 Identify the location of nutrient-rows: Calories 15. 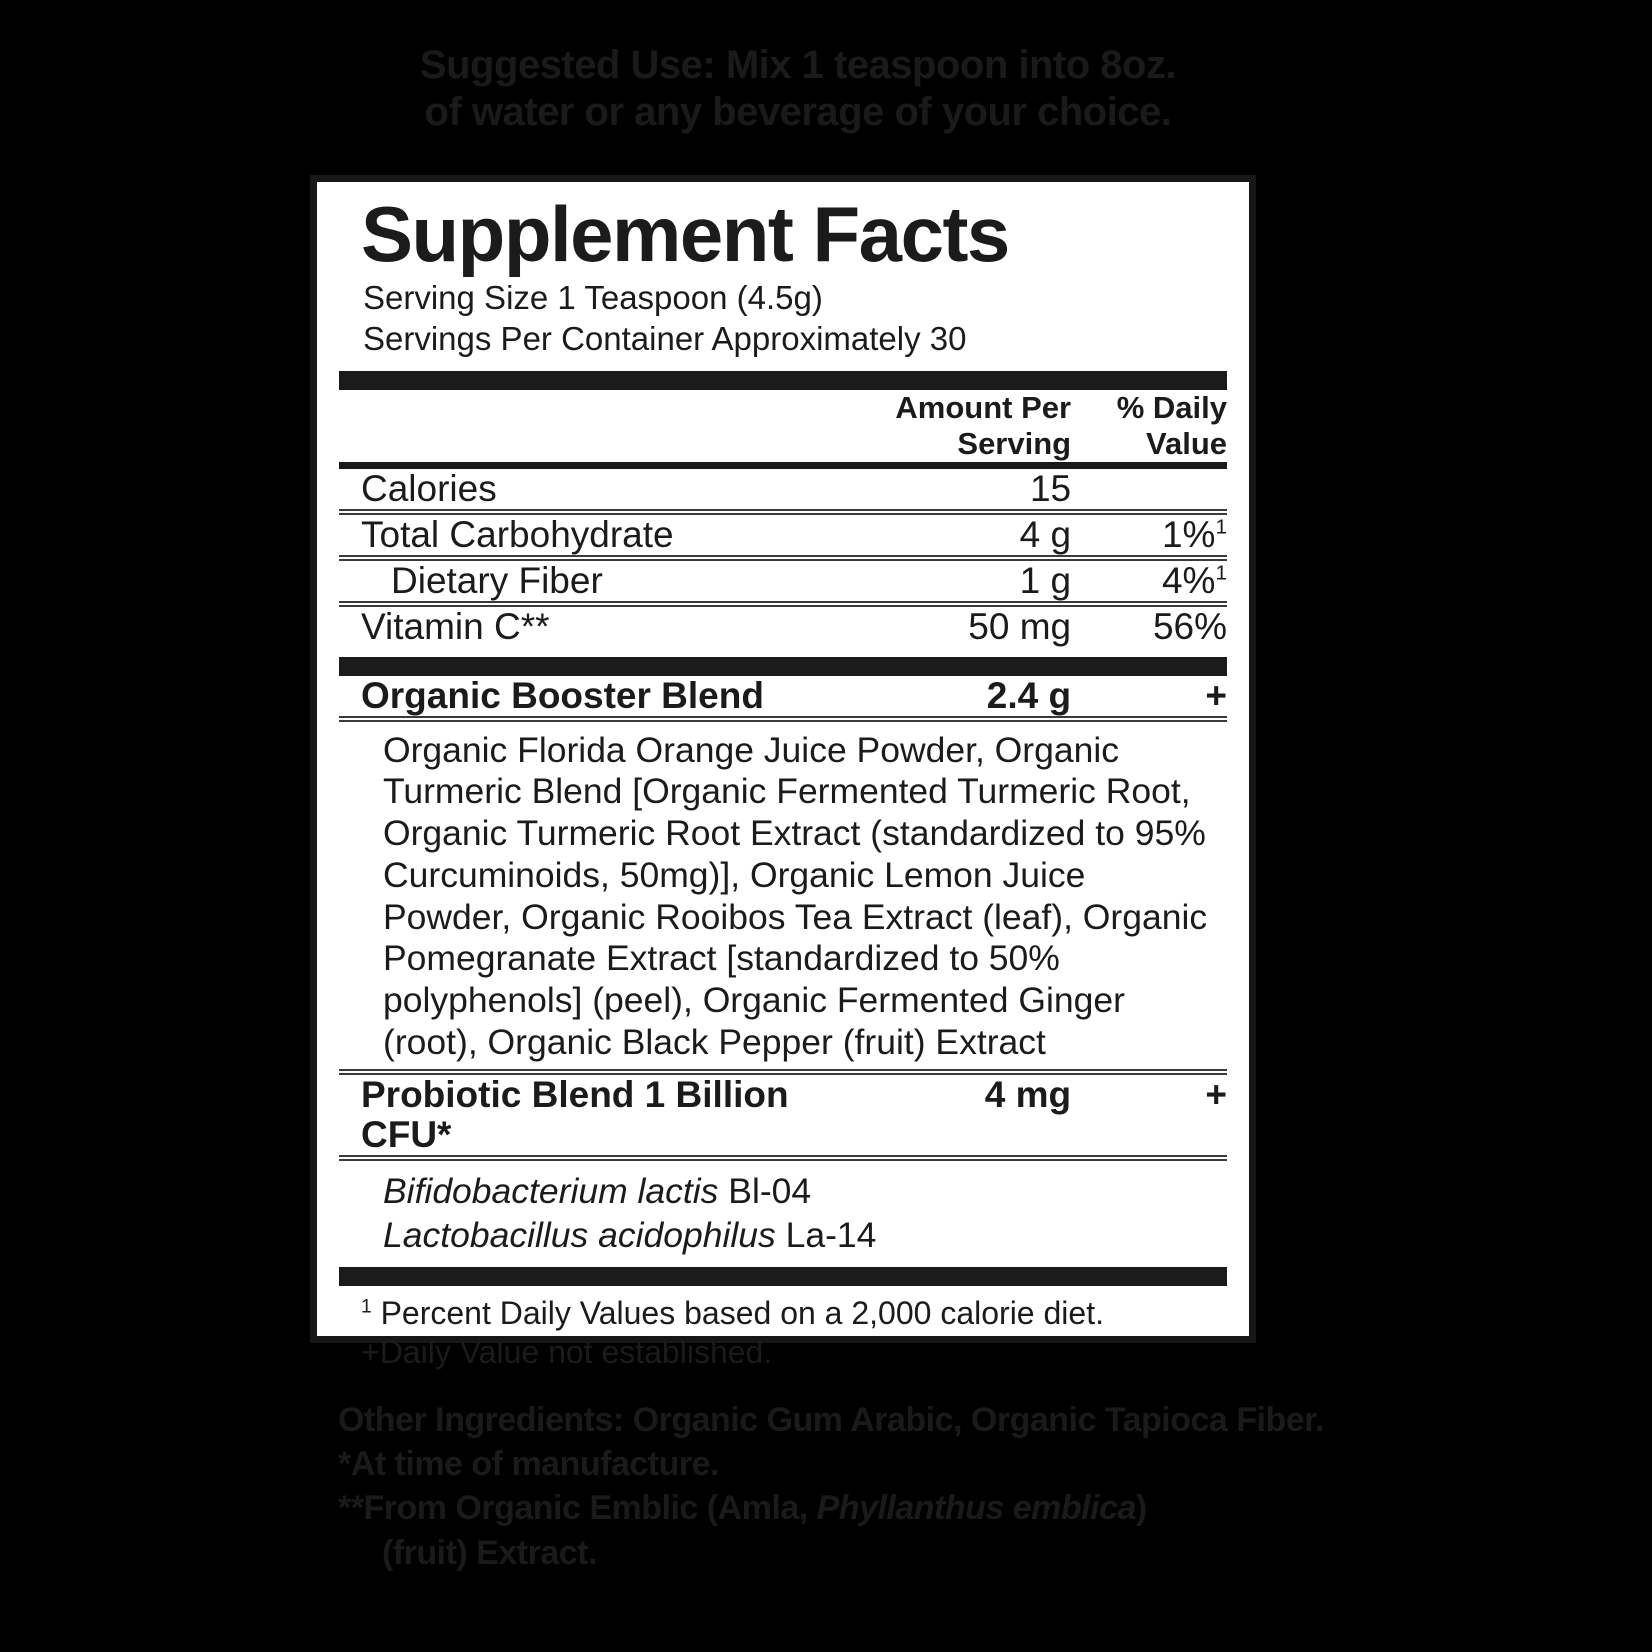
(794, 488).